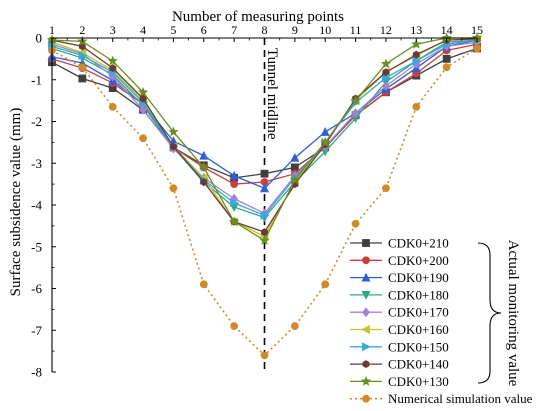 The width and height of the screenshot is (550, 411). What do you see at coordinates (399, 243) in the screenshot?
I see `legend-item-CDK0+210: CDK0+210` at bounding box center [399, 243].